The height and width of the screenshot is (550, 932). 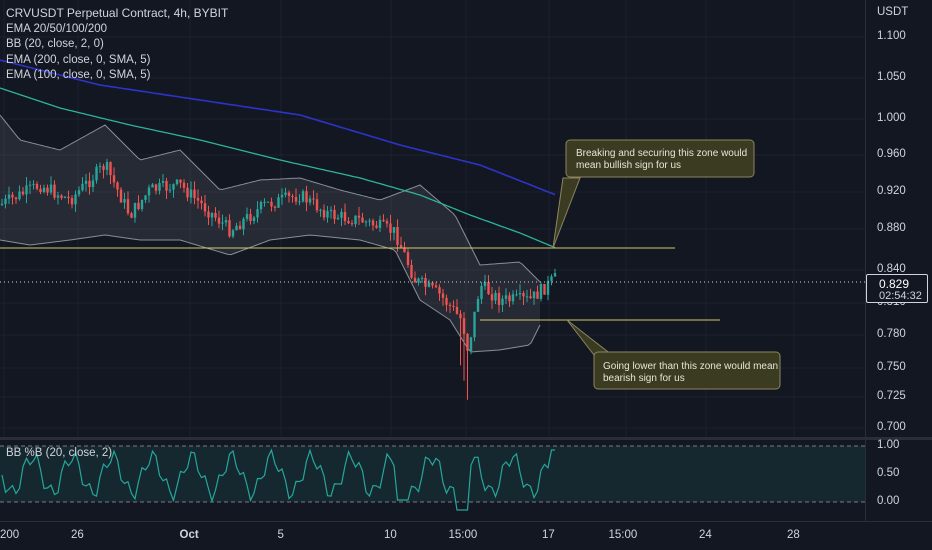 What do you see at coordinates (891, 334) in the screenshot?
I see `price-tick-label: 0.780` at bounding box center [891, 334].